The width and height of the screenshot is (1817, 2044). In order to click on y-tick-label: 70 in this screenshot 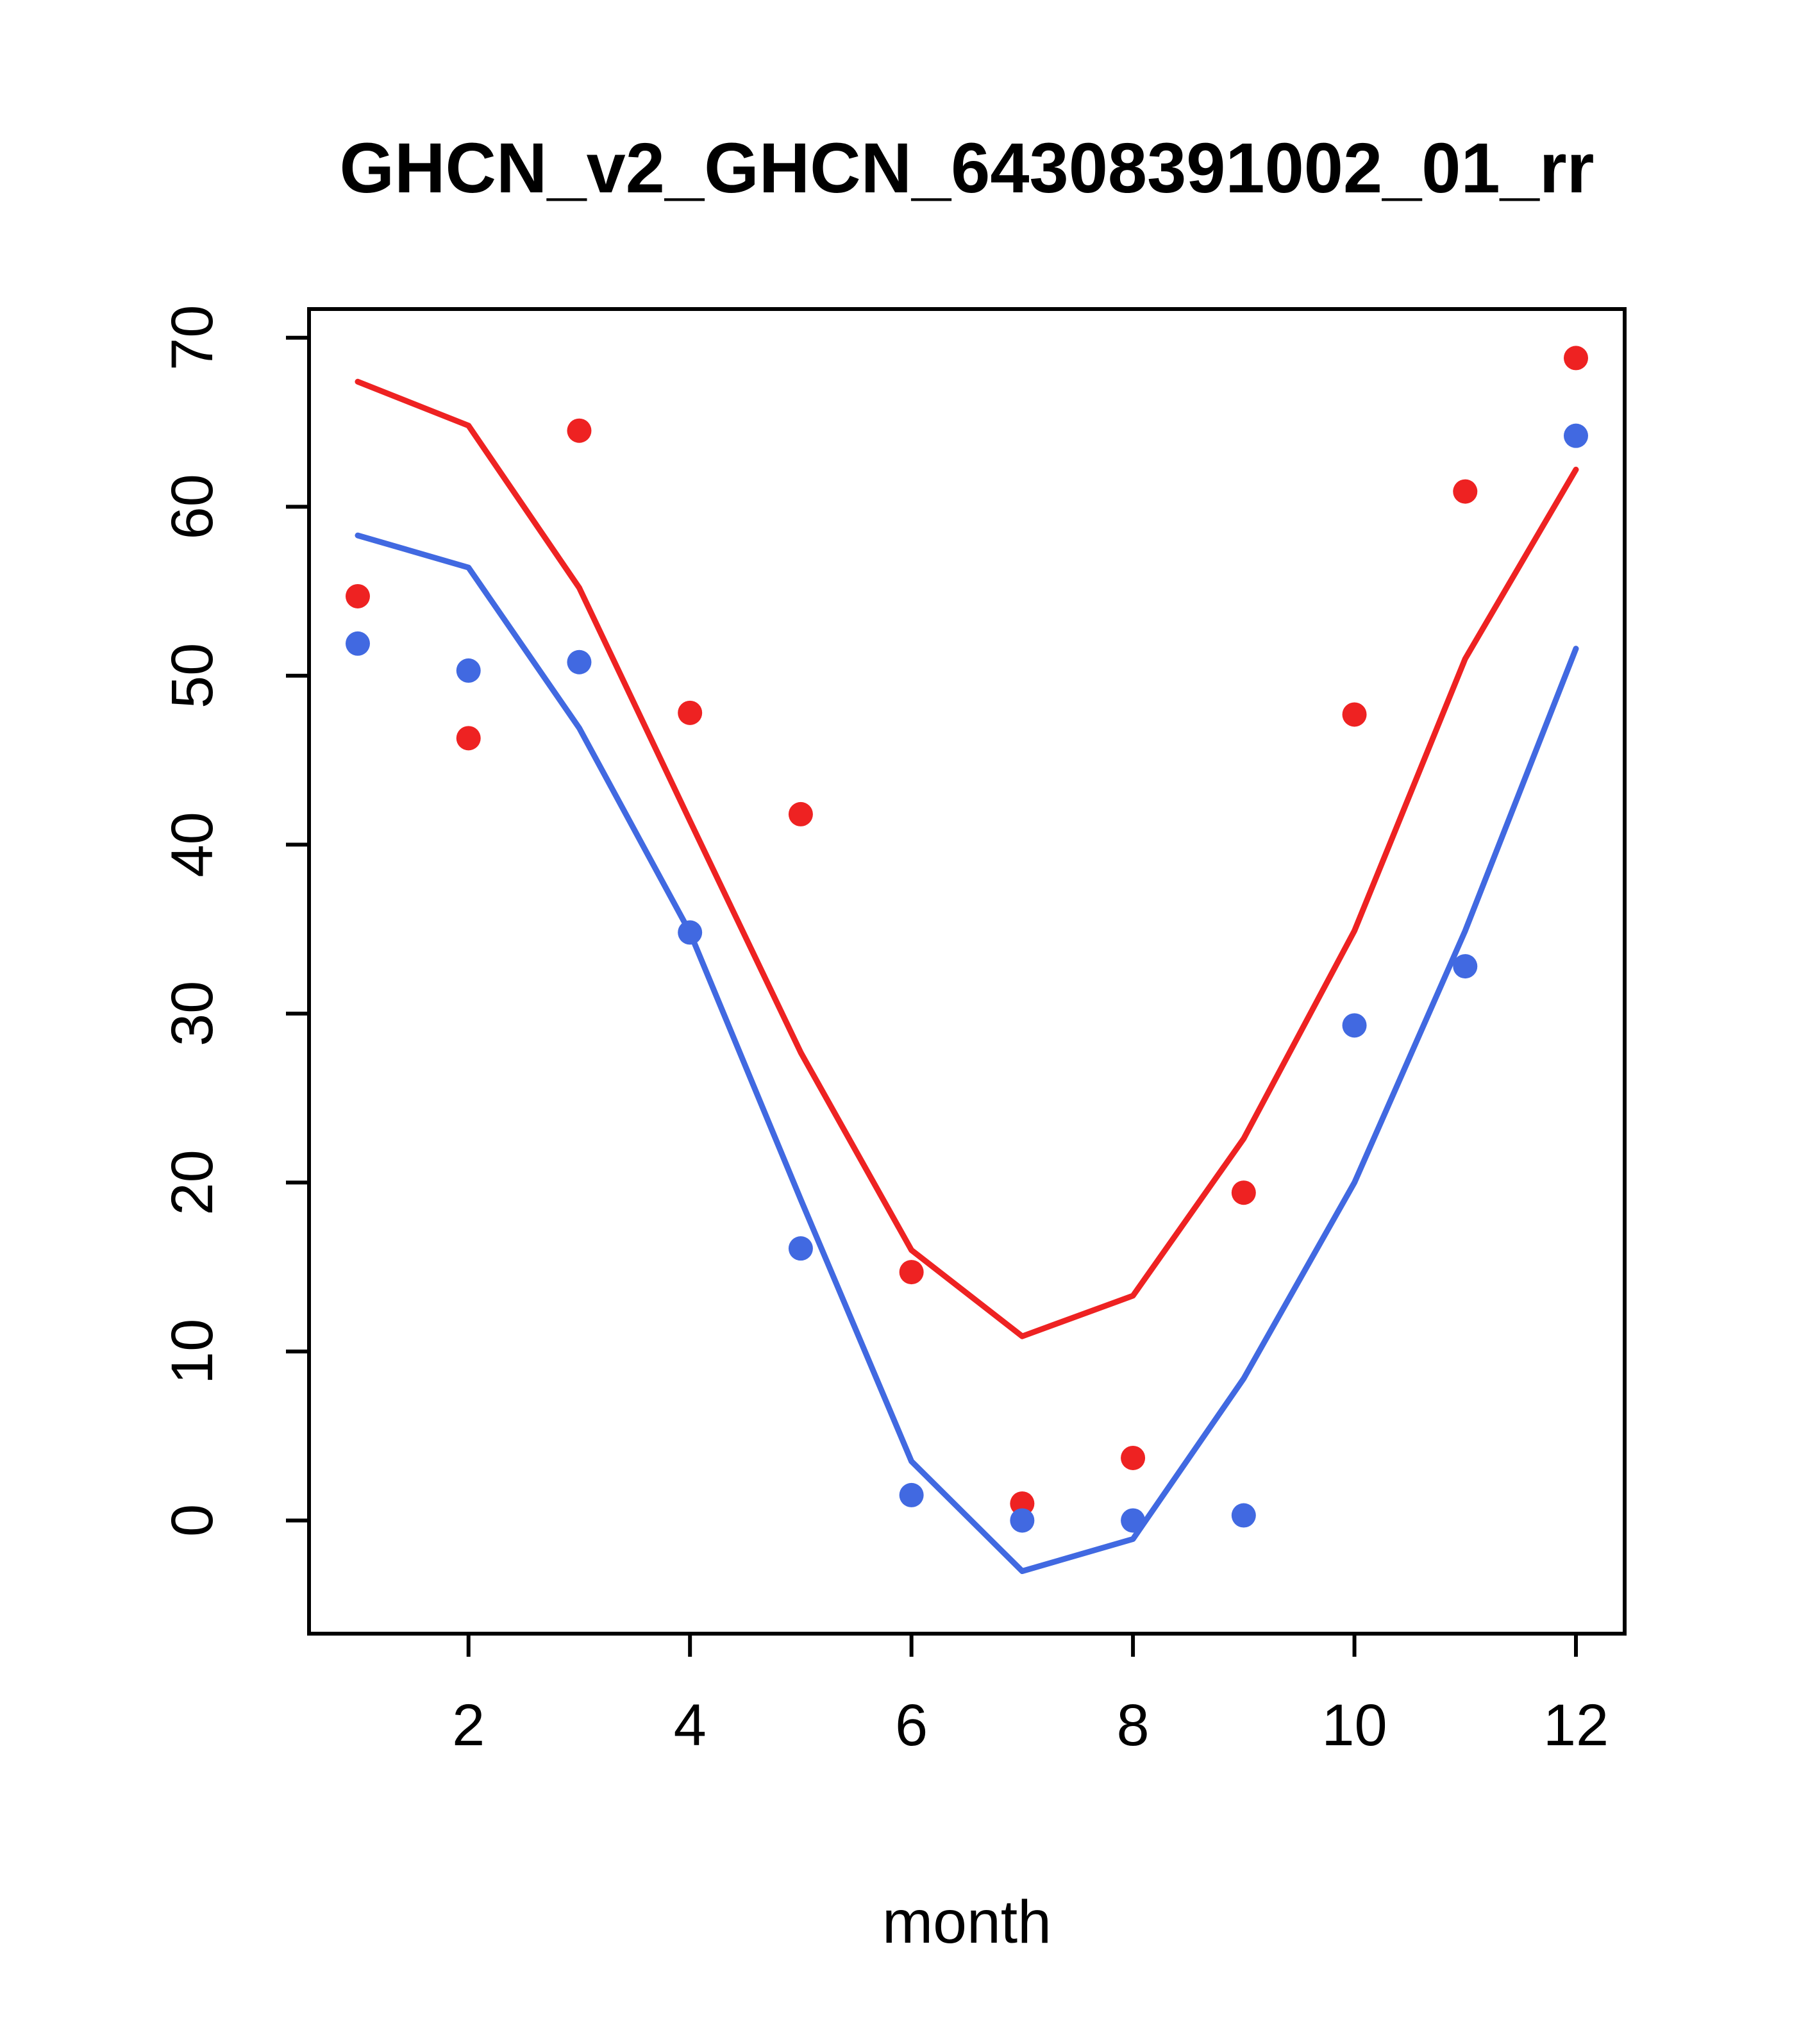, I will do `click(193, 338)`.